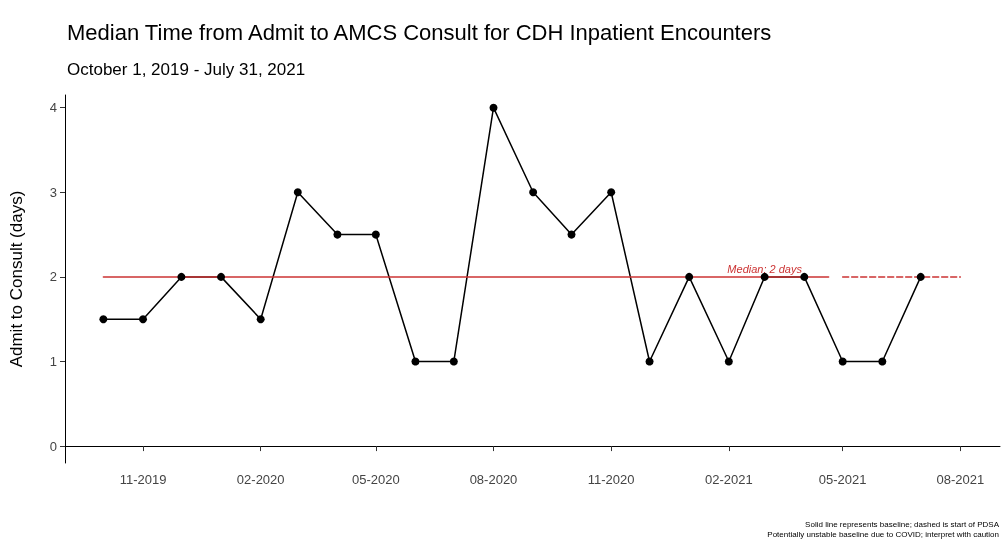  I want to click on y-tick-label: 2, so click(53, 277).